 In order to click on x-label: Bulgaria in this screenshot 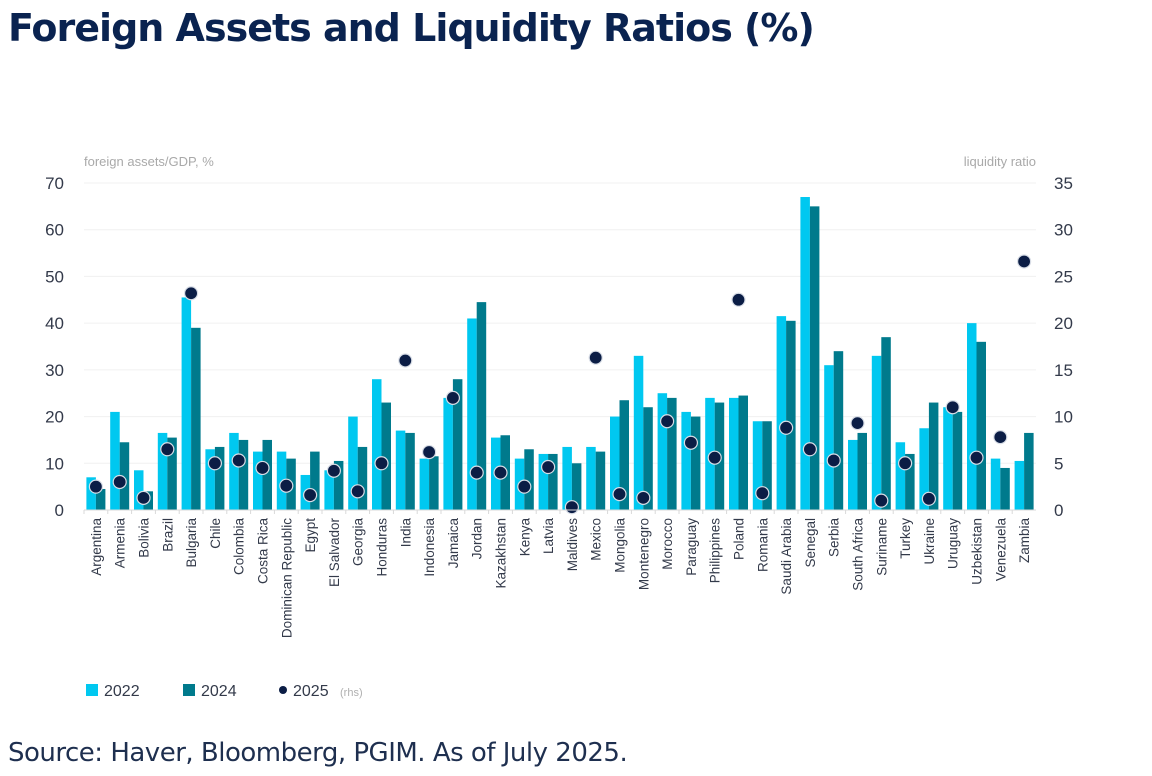, I will do `click(191, 543)`.